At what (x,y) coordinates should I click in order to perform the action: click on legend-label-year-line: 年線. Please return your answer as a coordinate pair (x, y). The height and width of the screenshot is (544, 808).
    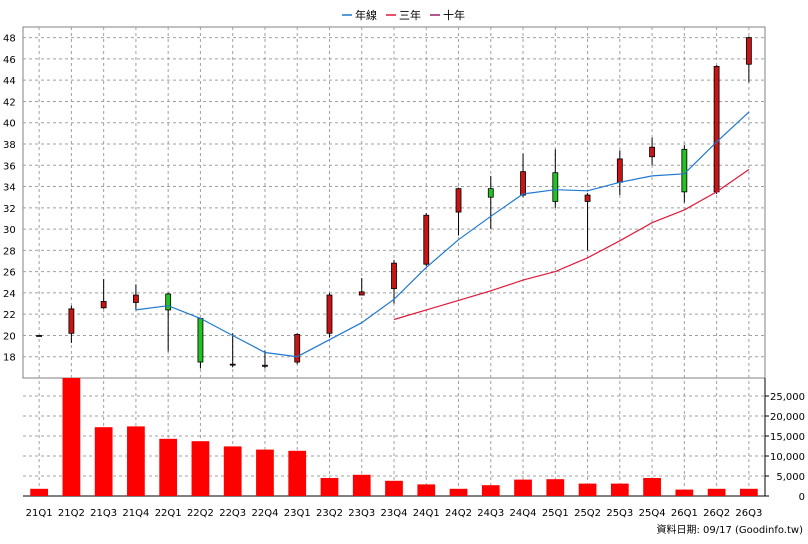
    Looking at the image, I should click on (366, 15).